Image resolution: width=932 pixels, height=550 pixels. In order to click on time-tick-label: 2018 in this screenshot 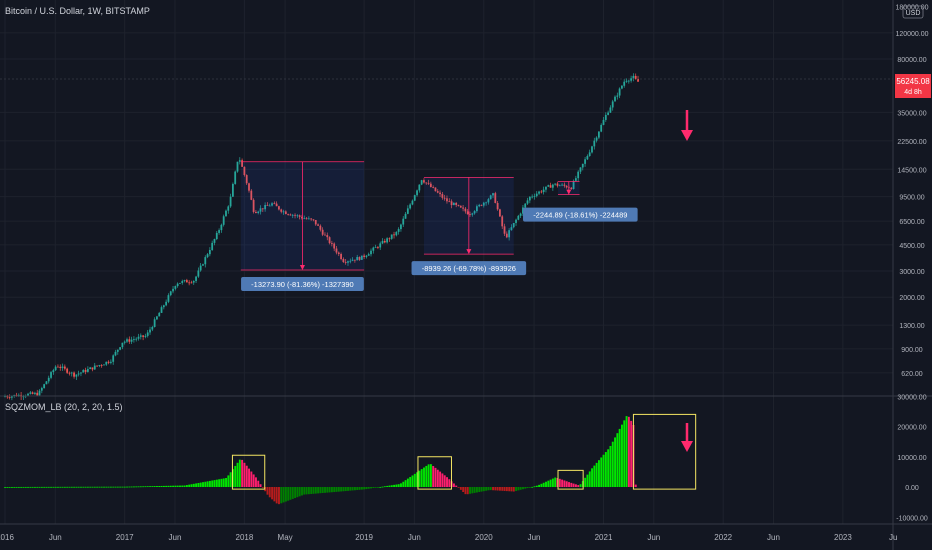, I will do `click(245, 537)`.